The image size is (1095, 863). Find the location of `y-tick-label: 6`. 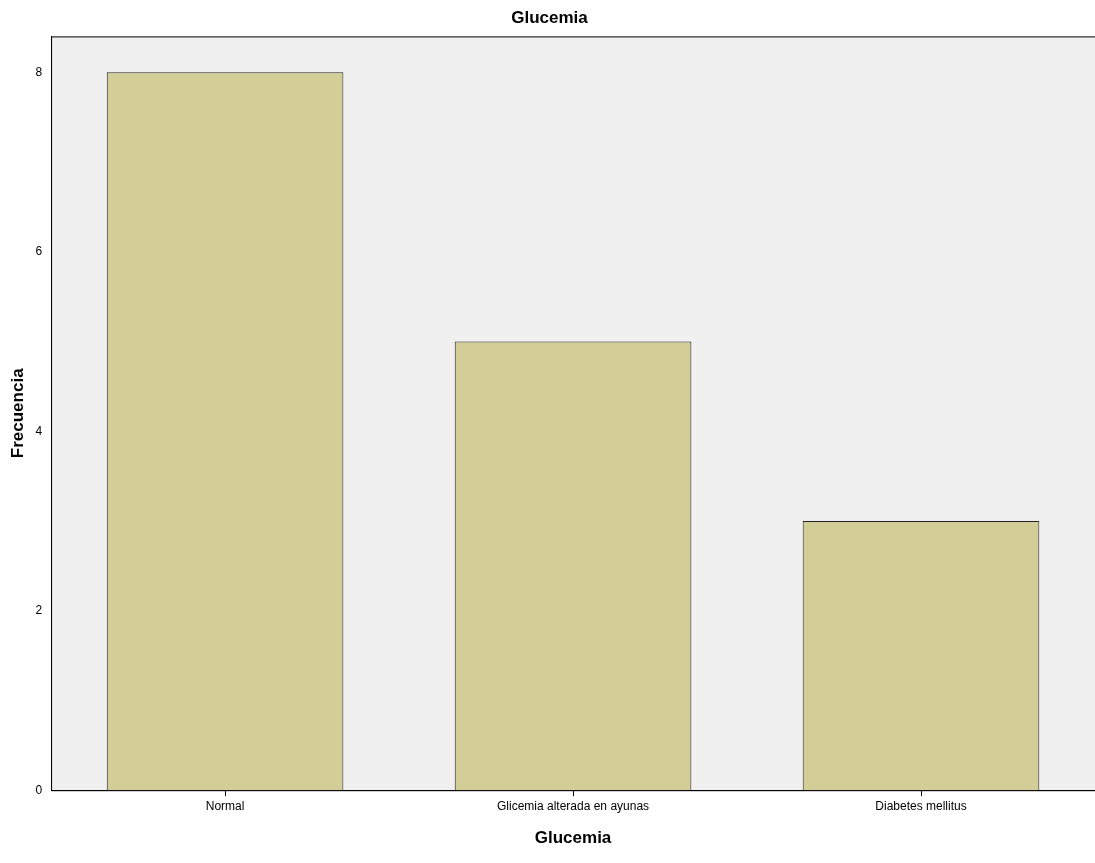

y-tick-label: 6 is located at coordinates (39, 251).